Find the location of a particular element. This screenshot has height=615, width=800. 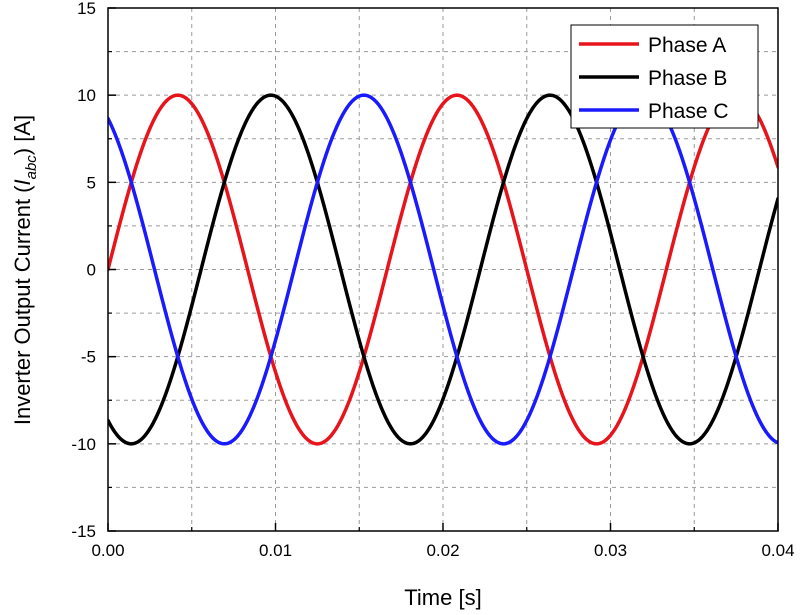

y-tick-label: -15 is located at coordinates (83, 531).